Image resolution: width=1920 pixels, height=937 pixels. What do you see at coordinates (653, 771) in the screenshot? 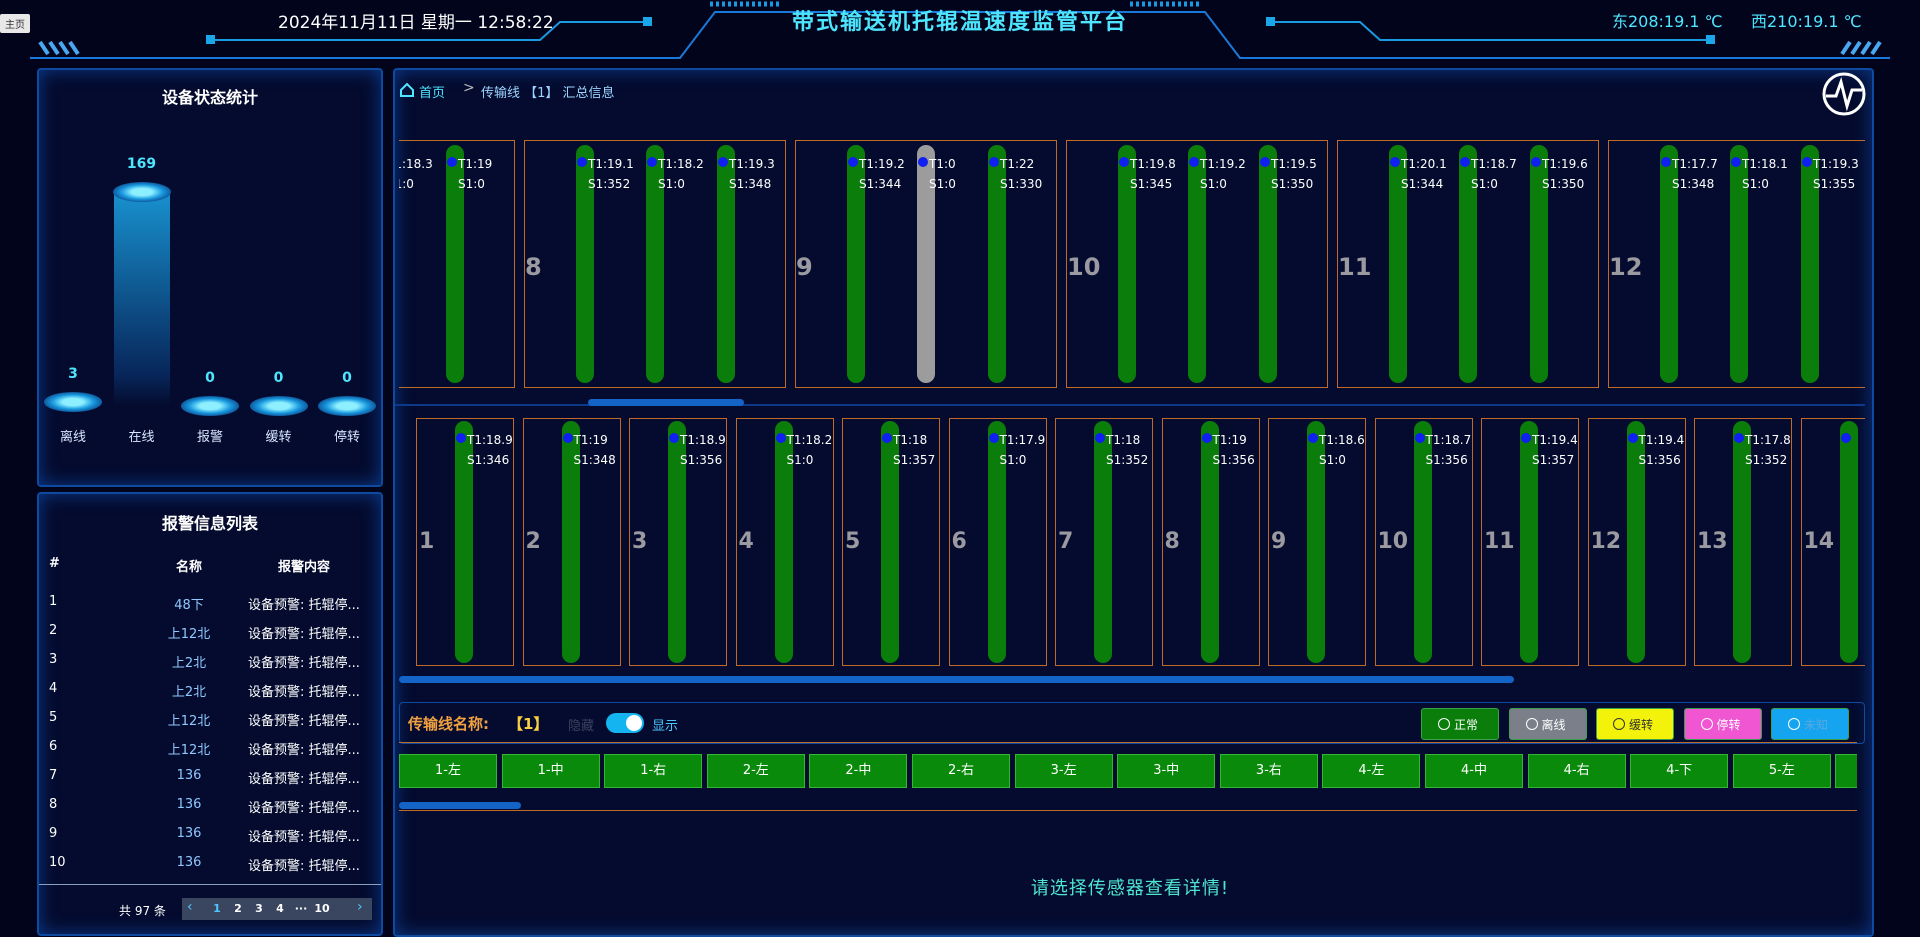
I see `sensor-button: 1-右` at bounding box center [653, 771].